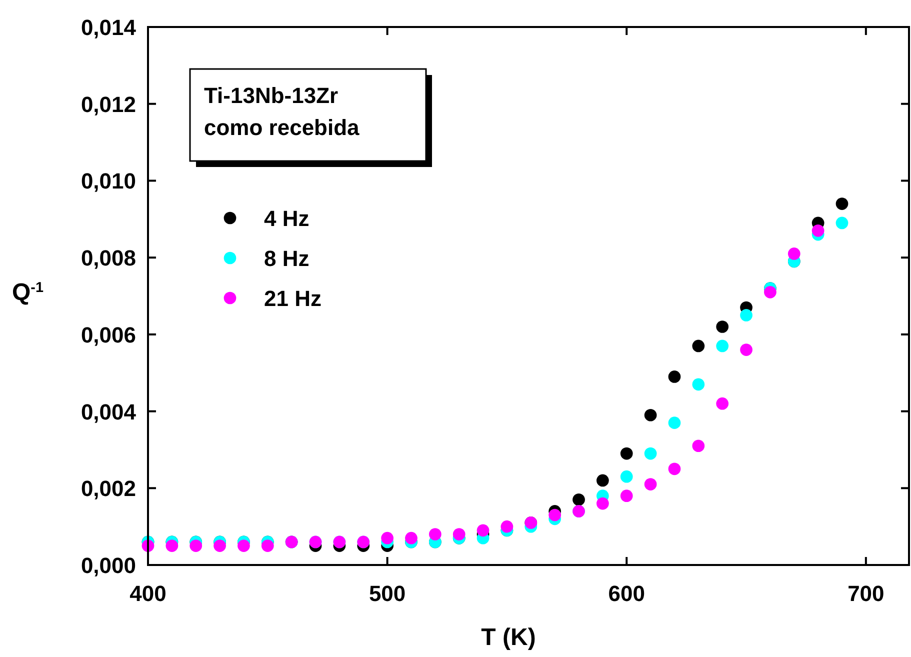 This screenshot has width=911, height=657. I want to click on y-tick-label: 0,004, so click(108, 411).